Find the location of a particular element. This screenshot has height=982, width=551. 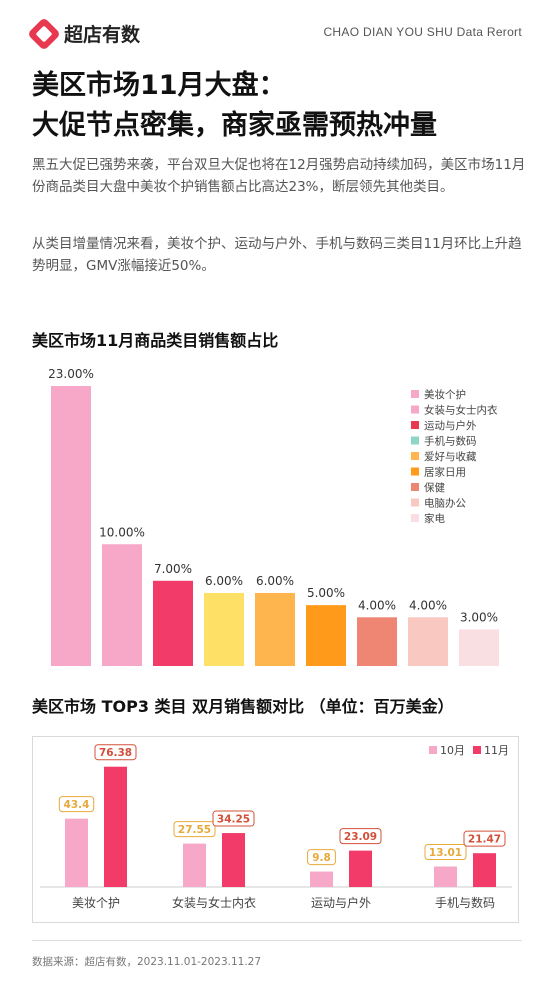

data-label-box-10月-2 is located at coordinates (321, 857).